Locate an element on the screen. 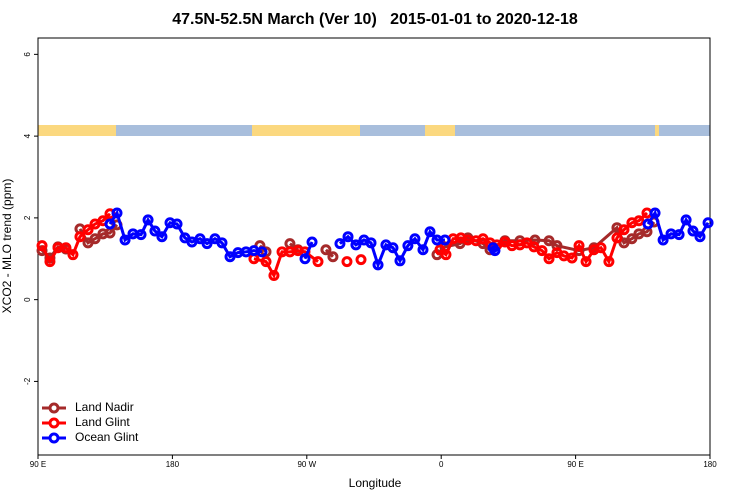 The height and width of the screenshot is (500, 750). sea-band is located at coordinates (374, 130).